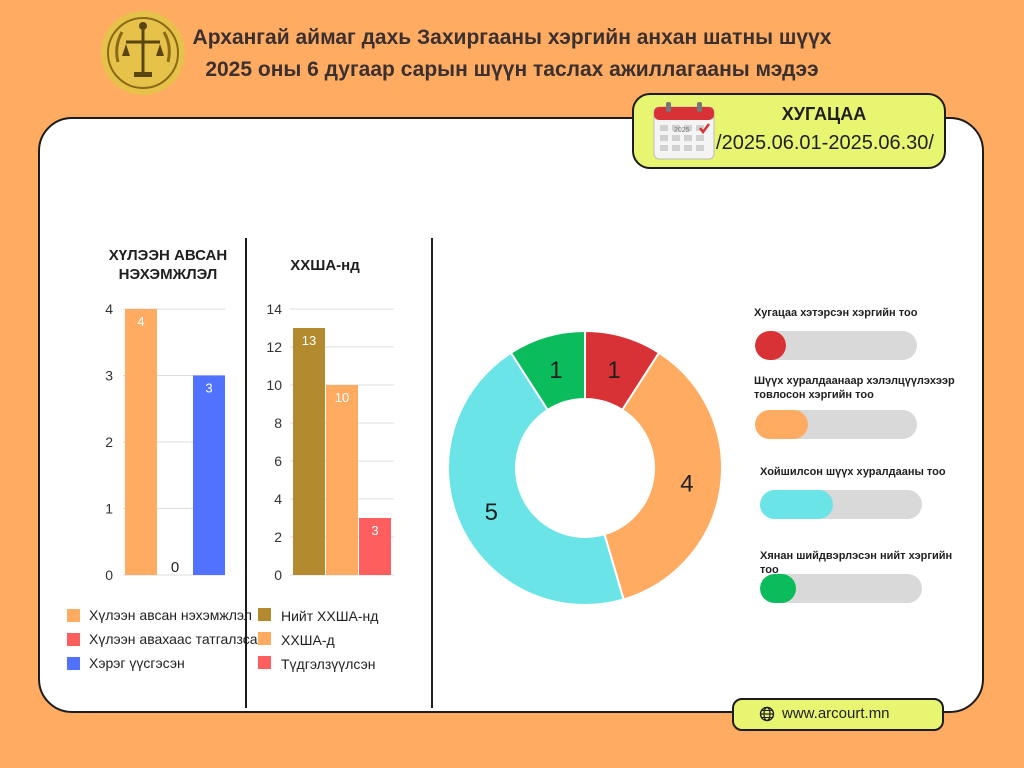 The image size is (1024, 768). I want to click on donut-chart: 1 4 5 1, so click(585, 467).